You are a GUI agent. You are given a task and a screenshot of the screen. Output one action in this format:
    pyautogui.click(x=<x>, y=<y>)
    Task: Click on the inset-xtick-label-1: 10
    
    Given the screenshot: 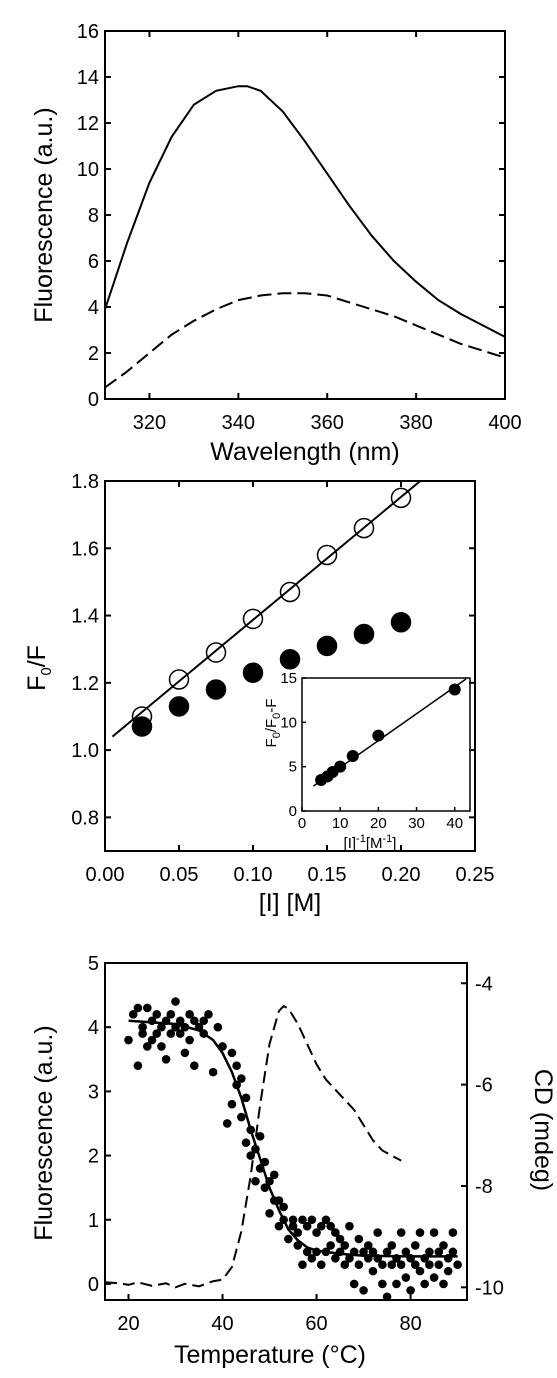 What is the action you would take?
    pyautogui.click(x=340, y=823)
    